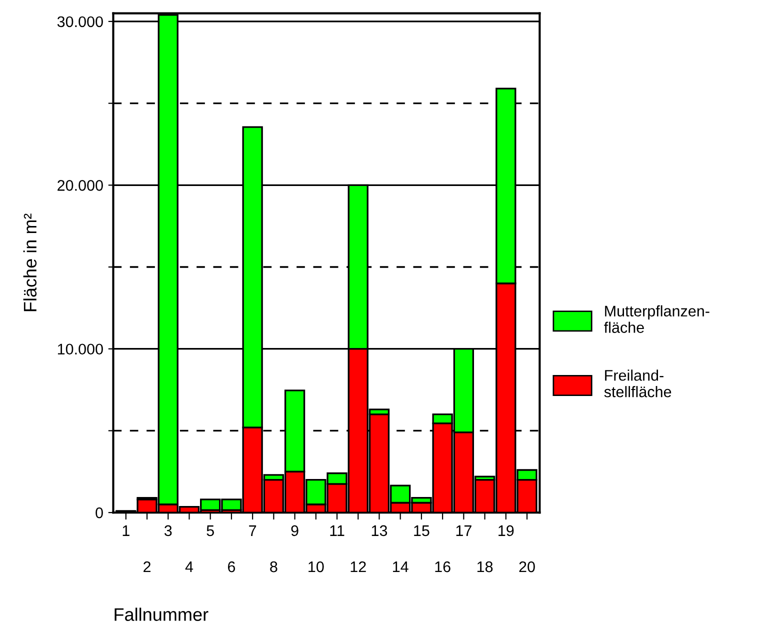  What do you see at coordinates (442, 566) in the screenshot?
I see `x-tick-label: 16` at bounding box center [442, 566].